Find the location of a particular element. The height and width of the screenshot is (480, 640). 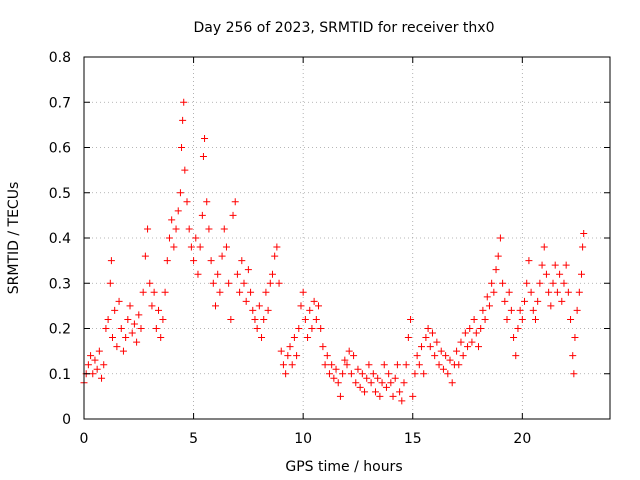

y-tick-label: 0.3 is located at coordinates (60, 284).